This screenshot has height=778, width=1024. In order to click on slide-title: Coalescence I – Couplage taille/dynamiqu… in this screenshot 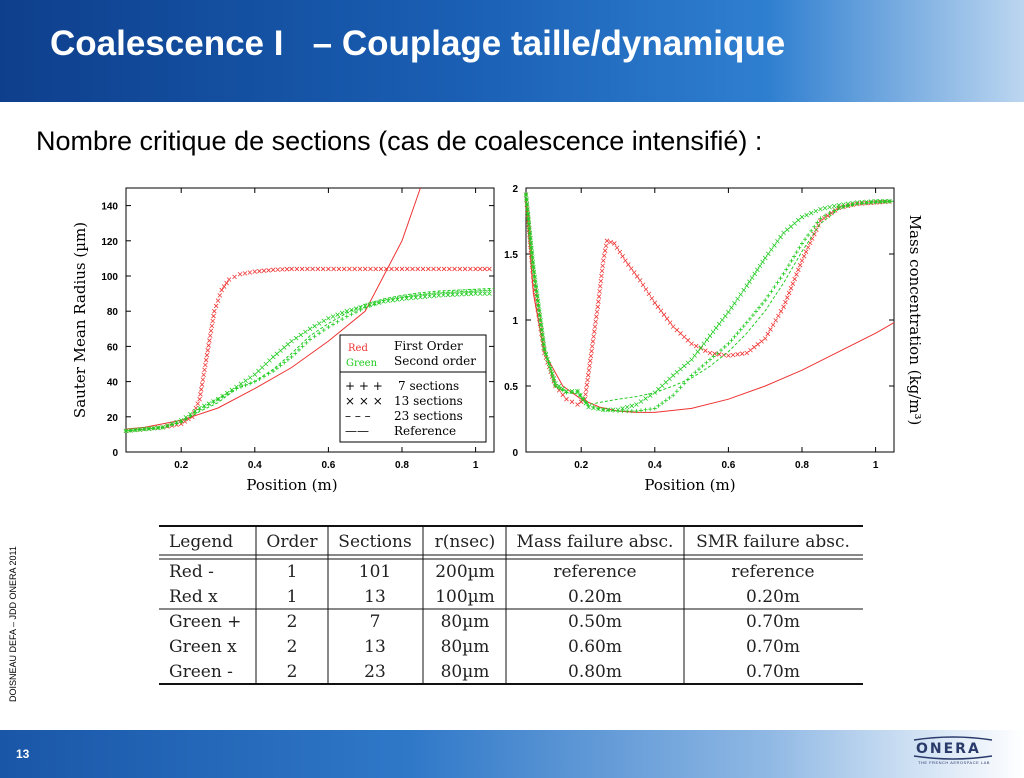, I will do `click(418, 43)`.